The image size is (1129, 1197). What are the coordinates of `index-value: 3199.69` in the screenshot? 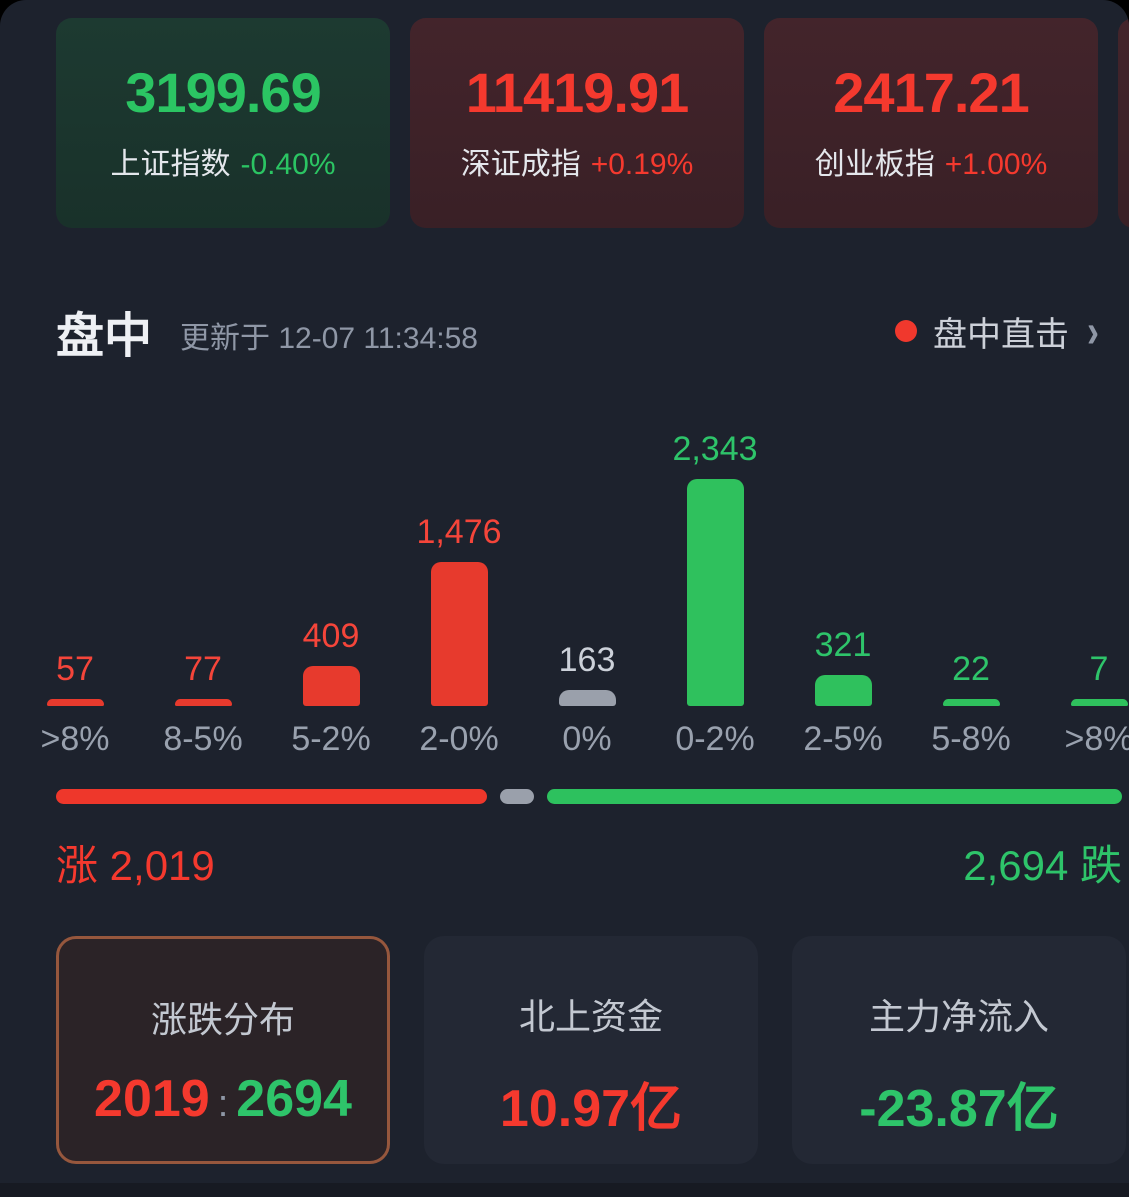 It's located at (223, 92).